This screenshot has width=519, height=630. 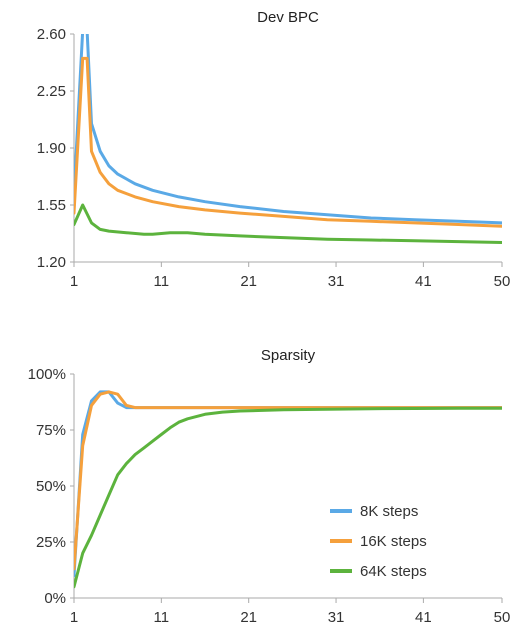 I want to click on y-tick-label: 75%, so click(x=51, y=430).